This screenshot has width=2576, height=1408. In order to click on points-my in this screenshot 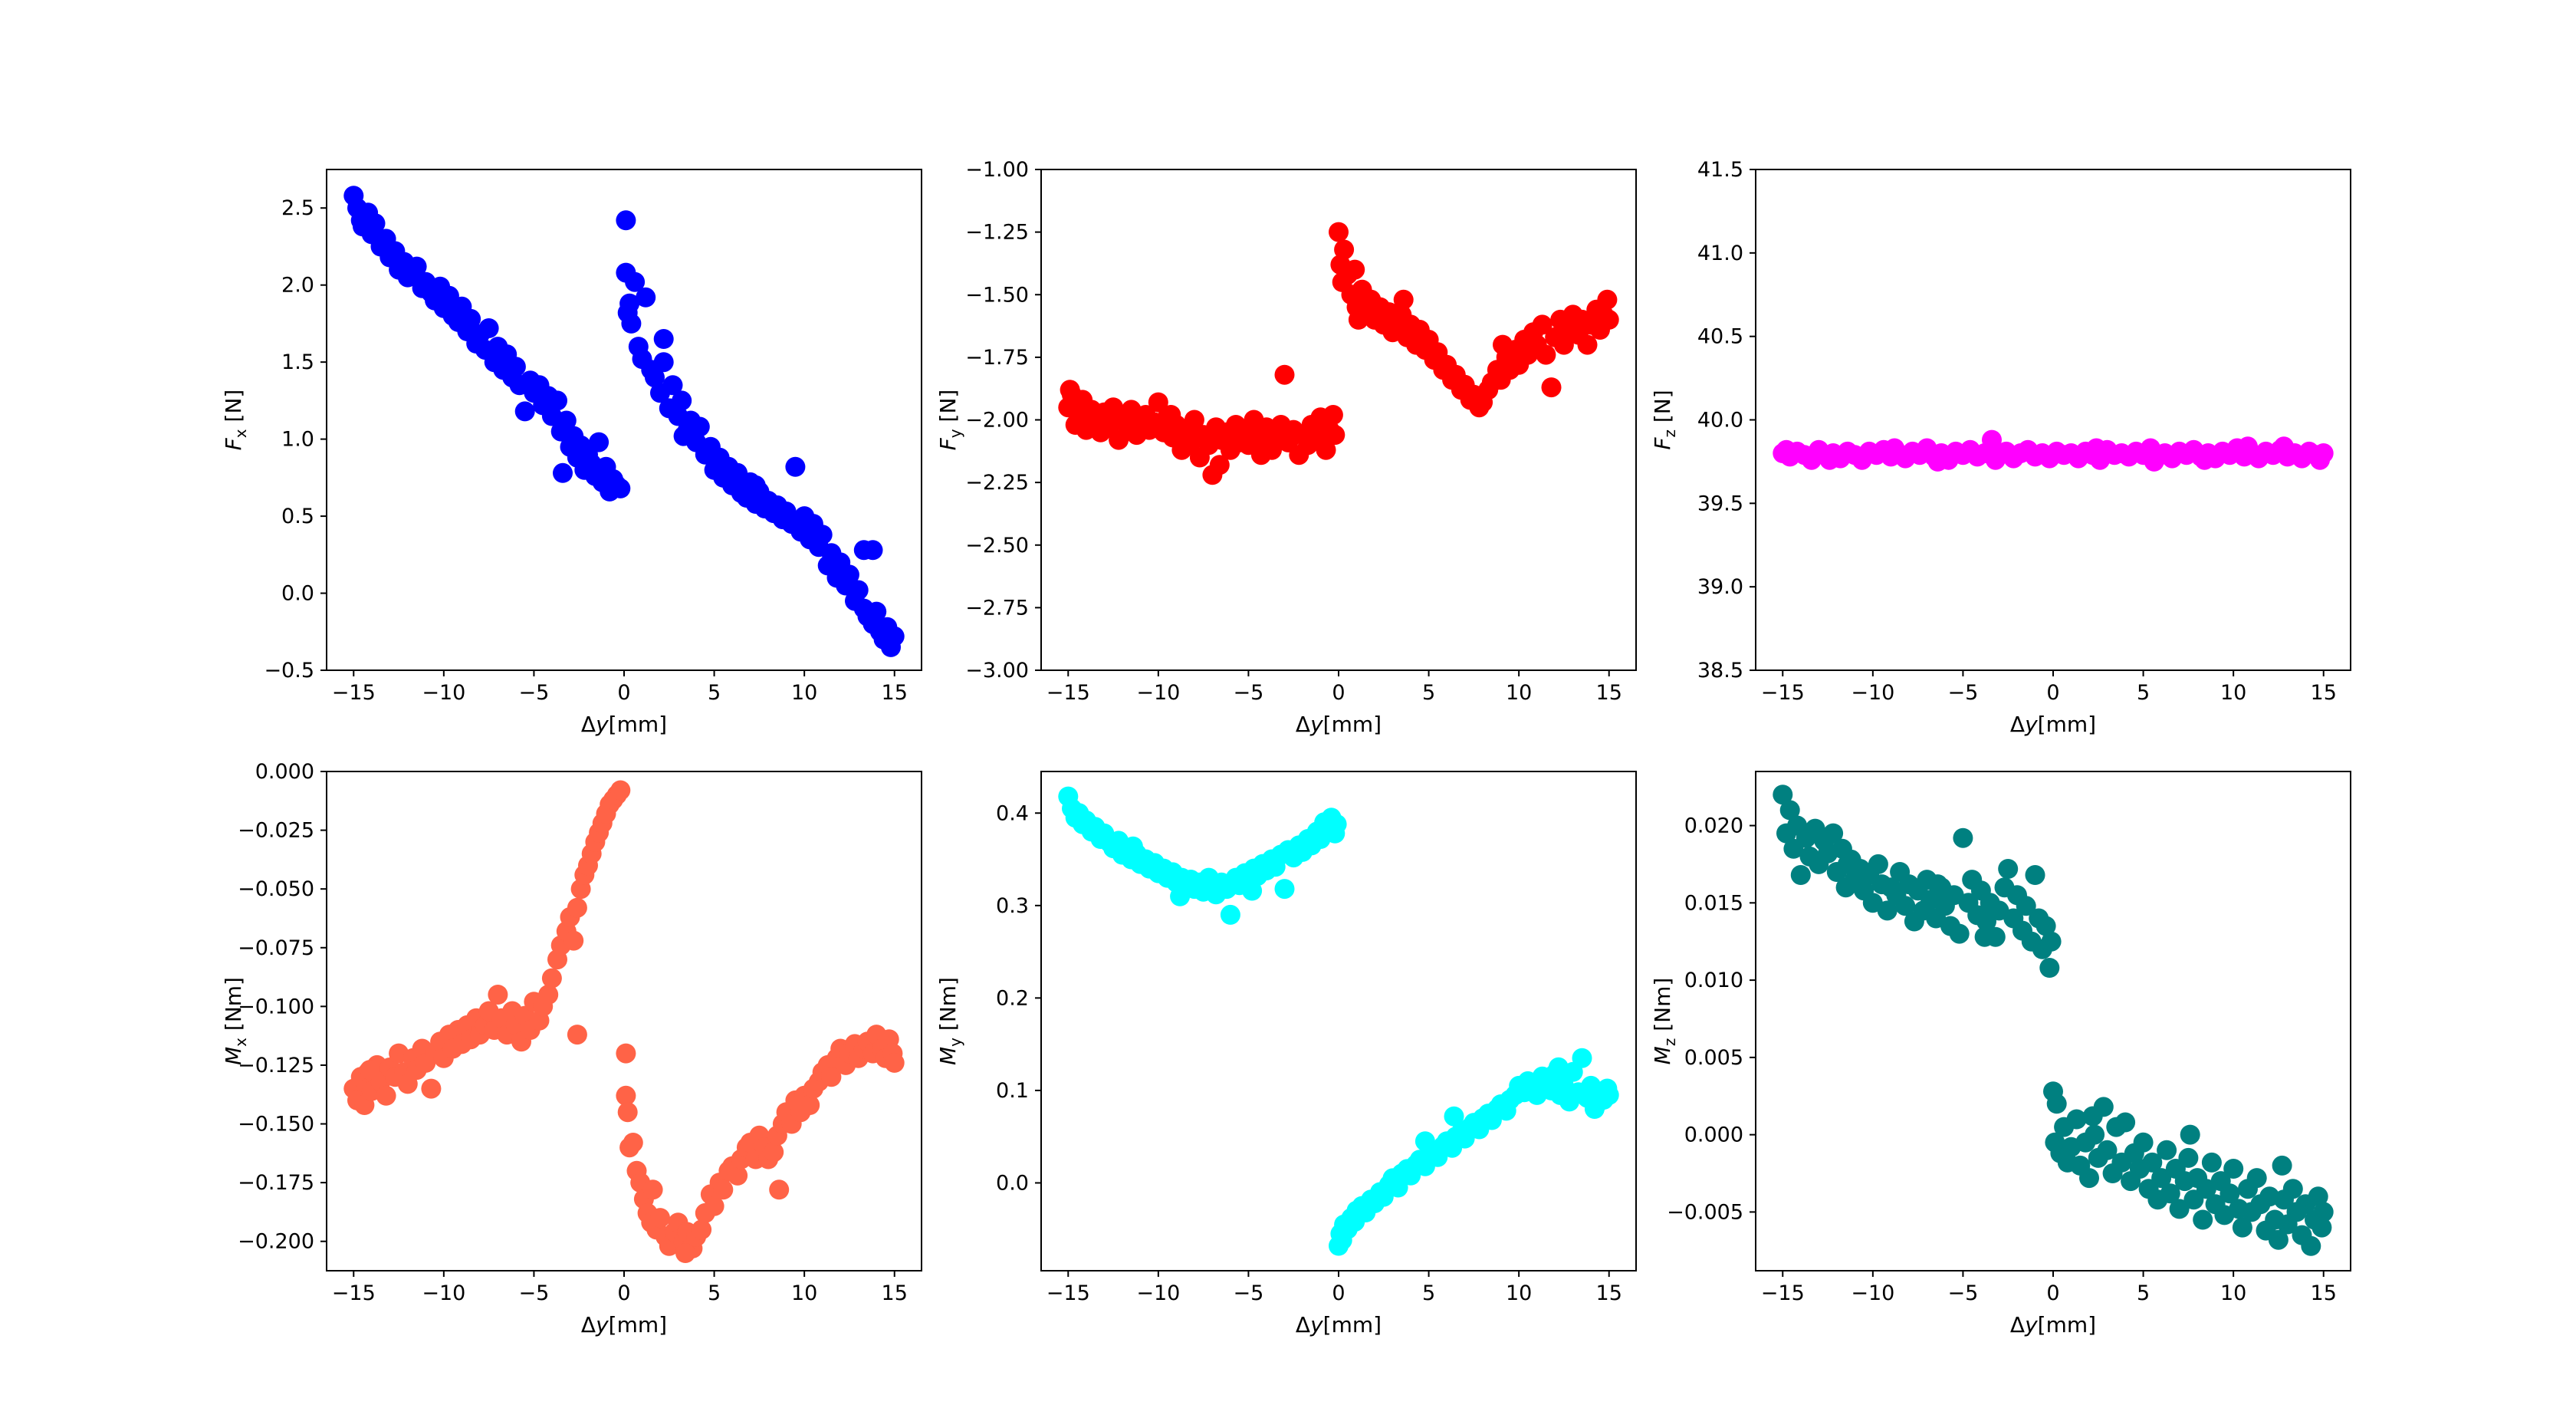, I will do `click(1338, 1021)`.